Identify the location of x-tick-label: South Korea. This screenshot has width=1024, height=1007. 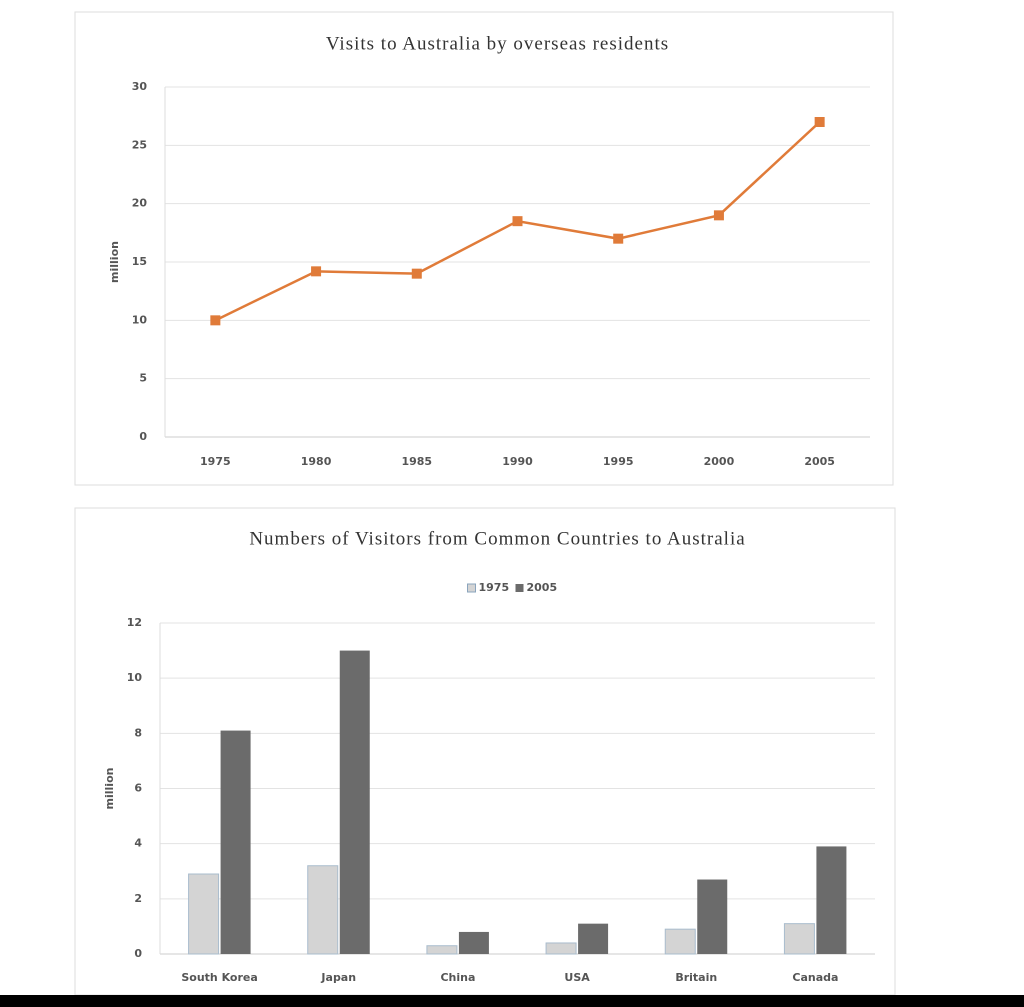
(219, 977).